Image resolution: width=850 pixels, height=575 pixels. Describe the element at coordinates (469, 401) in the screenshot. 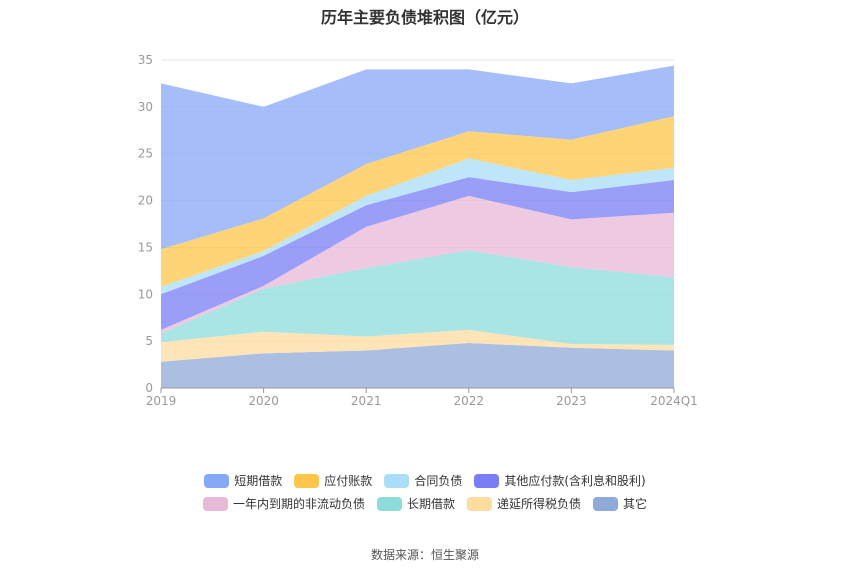

I see `x-tick-label: 2022` at that location.